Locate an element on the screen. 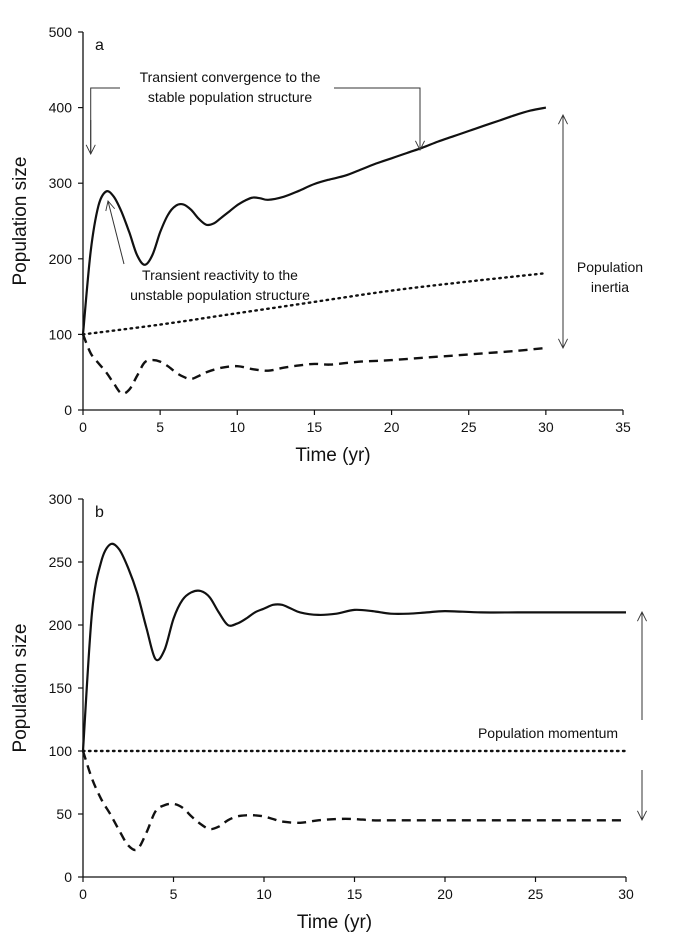 This screenshot has height=938, width=693. y-tick-label: 500 is located at coordinates (61, 32).